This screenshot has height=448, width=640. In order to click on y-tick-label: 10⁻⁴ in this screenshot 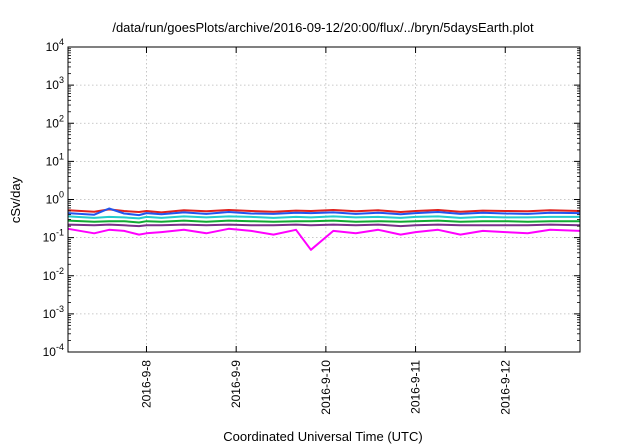, I will do `click(53, 350)`.